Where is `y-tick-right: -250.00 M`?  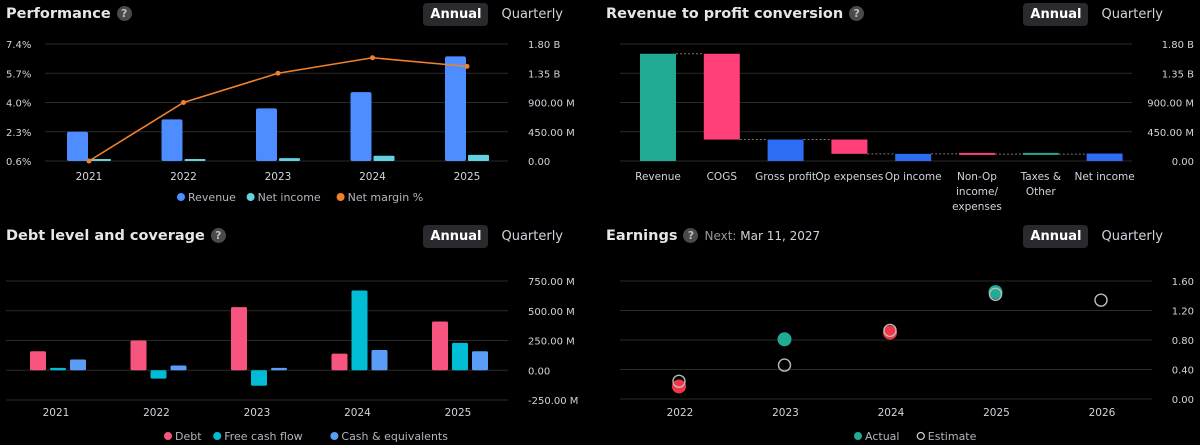
y-tick-right: -250.00 M is located at coordinates (553, 401).